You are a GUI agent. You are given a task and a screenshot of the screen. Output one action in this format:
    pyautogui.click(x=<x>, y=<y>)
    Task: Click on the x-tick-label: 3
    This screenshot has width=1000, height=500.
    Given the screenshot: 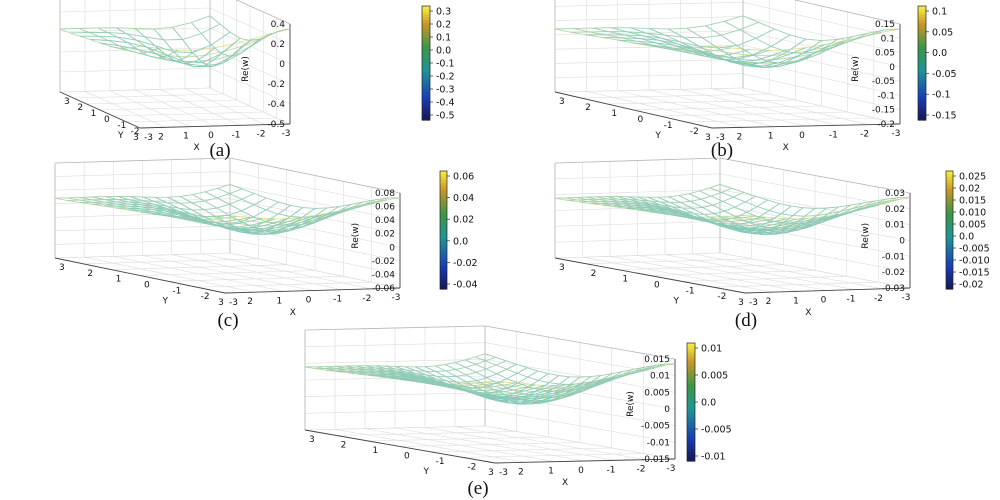 What is the action you would take?
    pyautogui.click(x=708, y=138)
    